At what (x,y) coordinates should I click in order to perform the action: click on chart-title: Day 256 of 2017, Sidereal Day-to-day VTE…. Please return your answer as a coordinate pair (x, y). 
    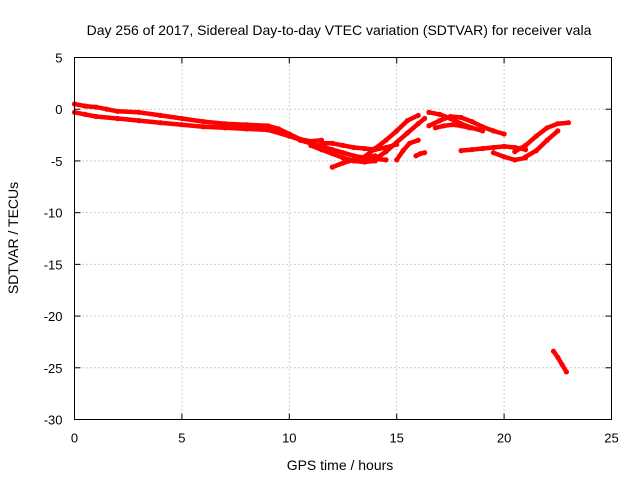
    Looking at the image, I should click on (339, 30).